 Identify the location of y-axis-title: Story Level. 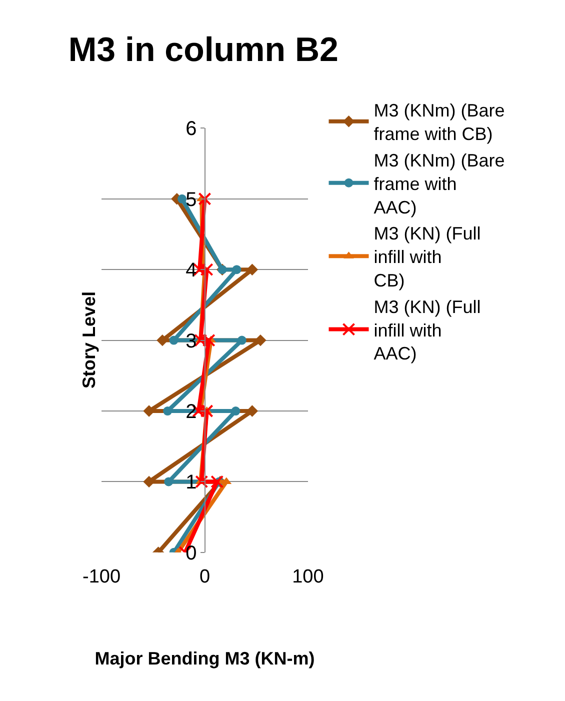
(88, 339).